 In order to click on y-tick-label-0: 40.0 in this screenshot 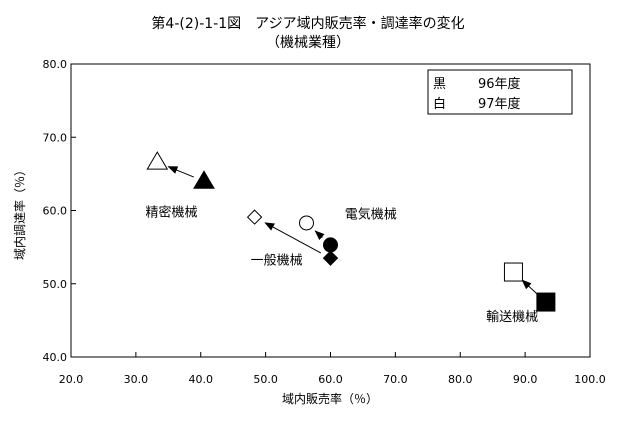, I will do `click(55, 357)`.